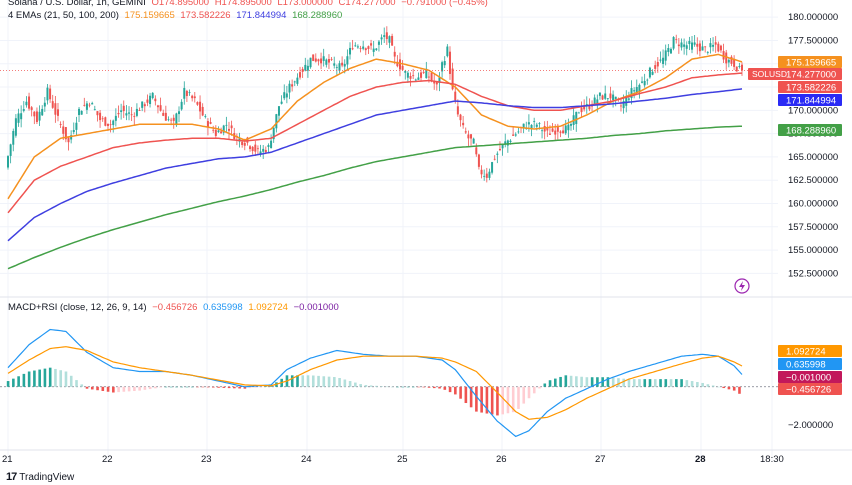 The width and height of the screenshot is (852, 485). What do you see at coordinates (11, 477) in the screenshot?
I see `tradingview-logo-icon: 17` at bounding box center [11, 477].